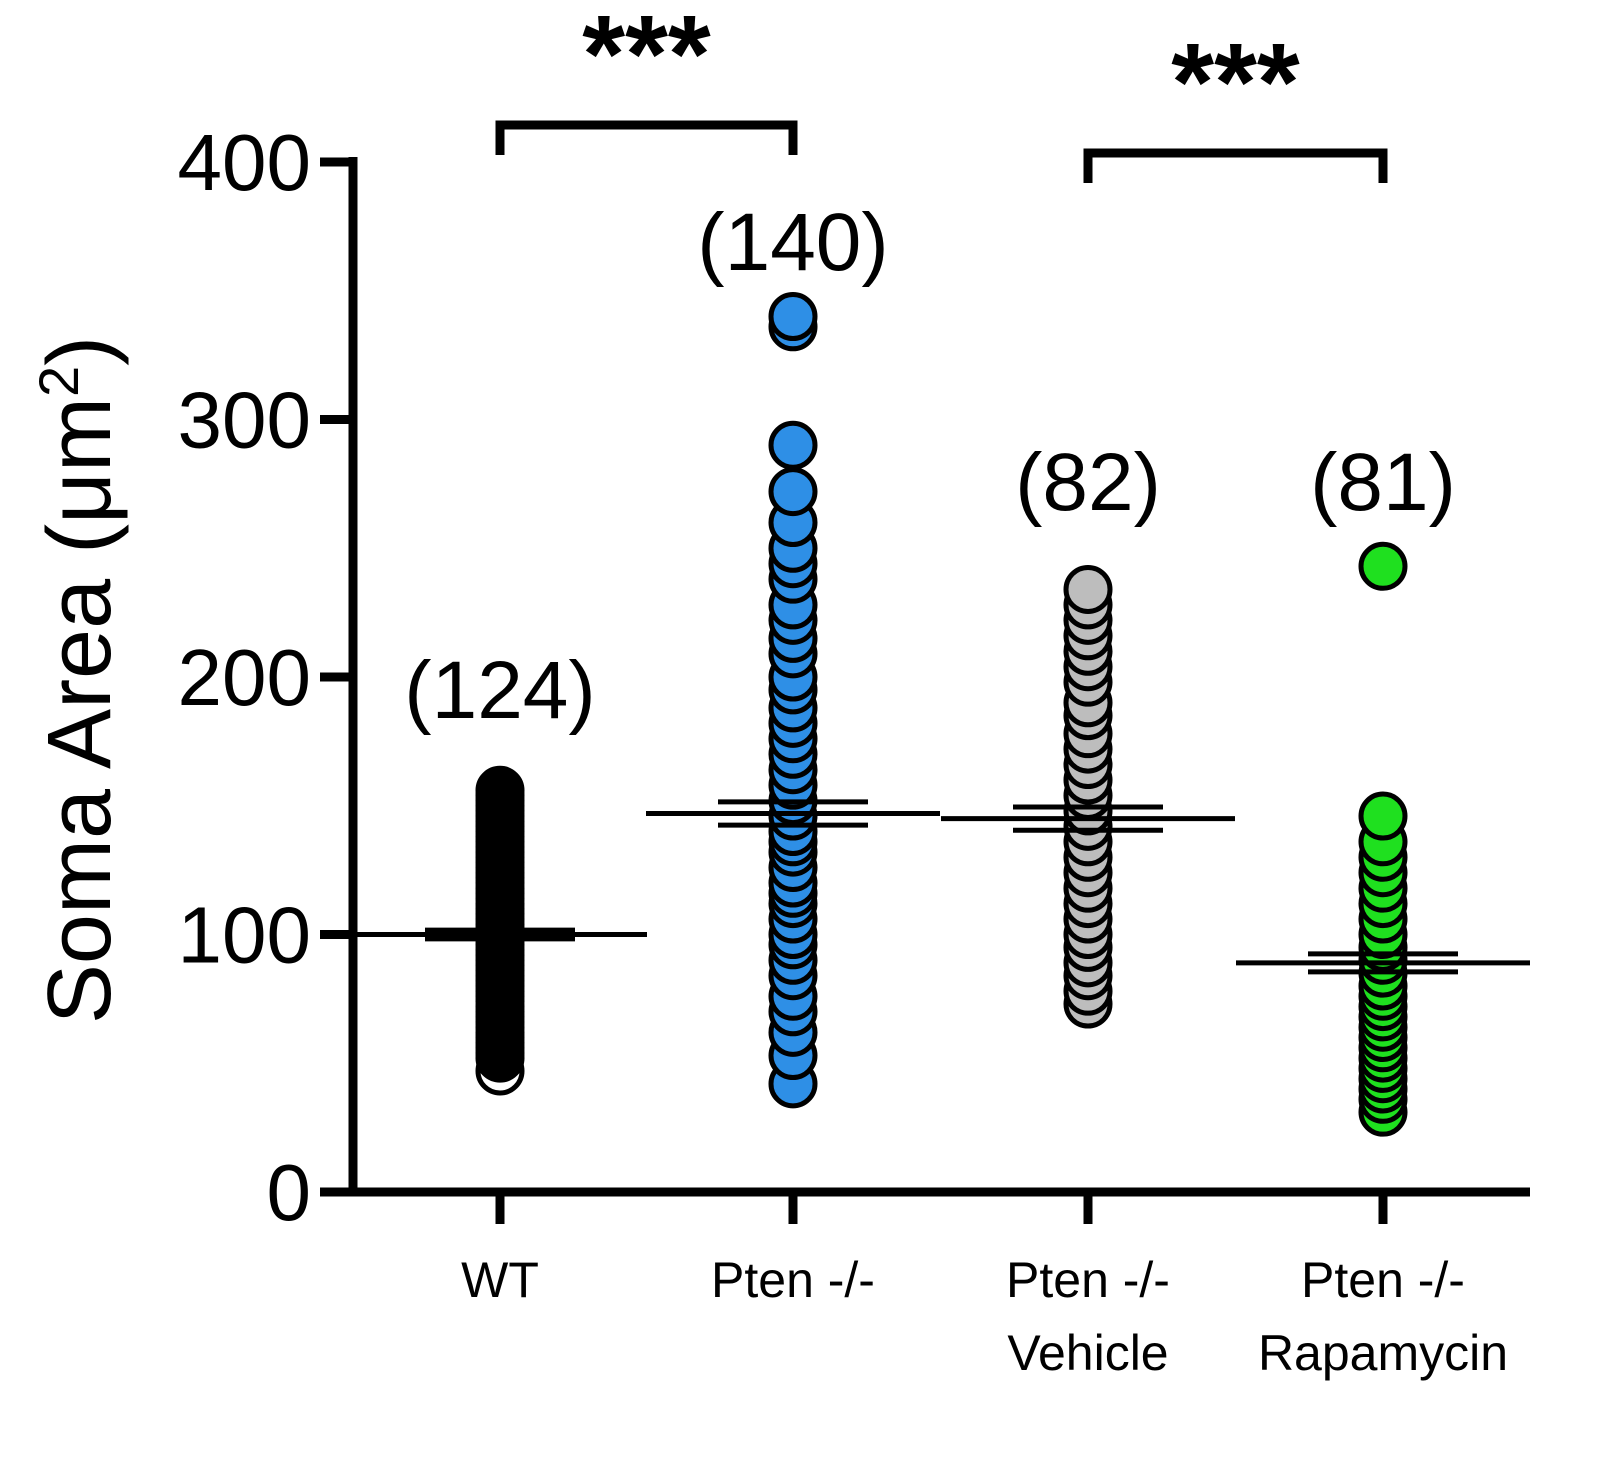 This screenshot has height=1463, width=1624. I want to click on n-count-label-pten: (140), so click(792, 242).